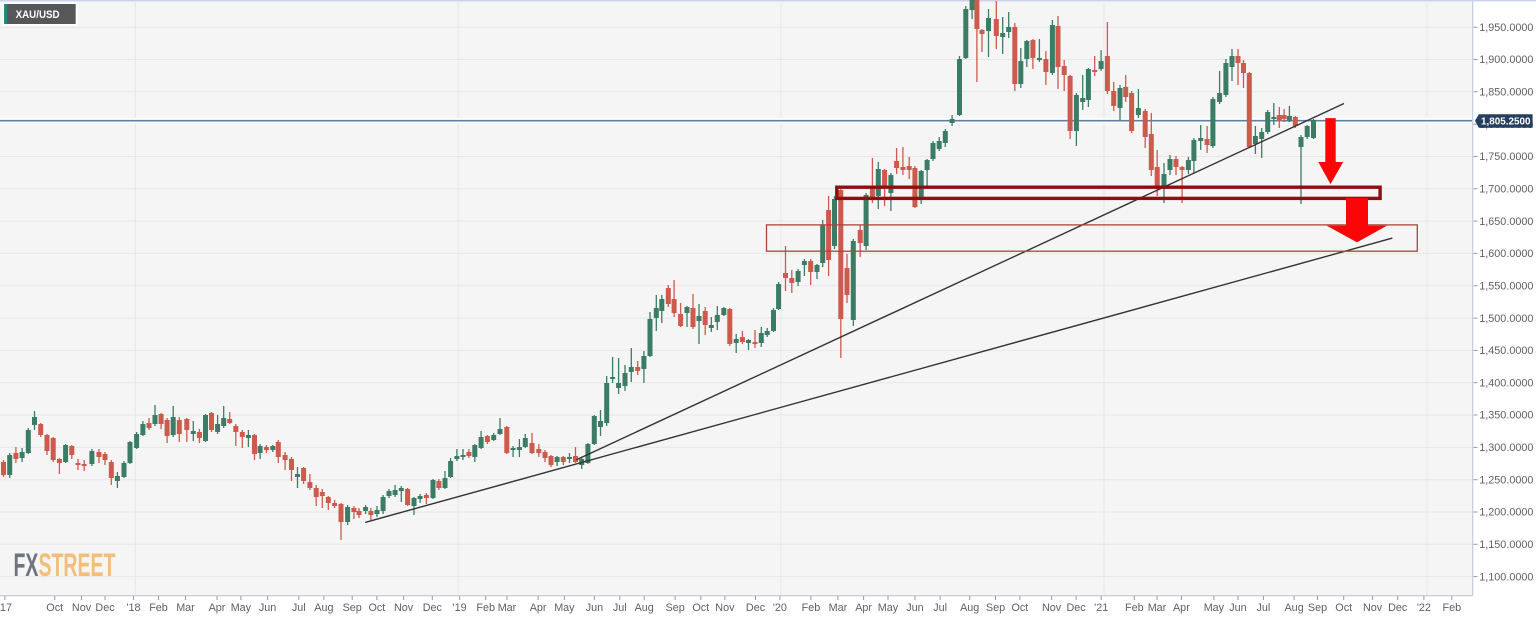 This screenshot has width=1536, height=623. Describe the element at coordinates (1506, 577) in the screenshot. I see `svg-text: 1,100.0000` at that location.